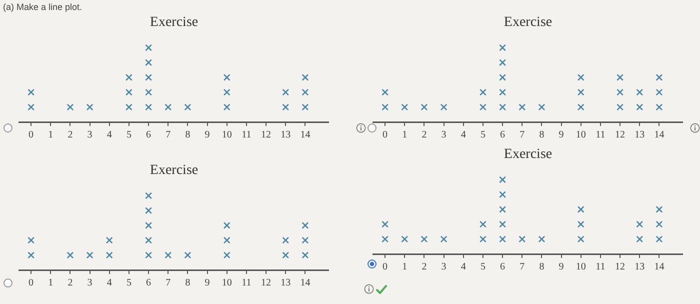 This screenshot has width=700, height=304. I want to click on x-tick-label: 10, so click(227, 135).